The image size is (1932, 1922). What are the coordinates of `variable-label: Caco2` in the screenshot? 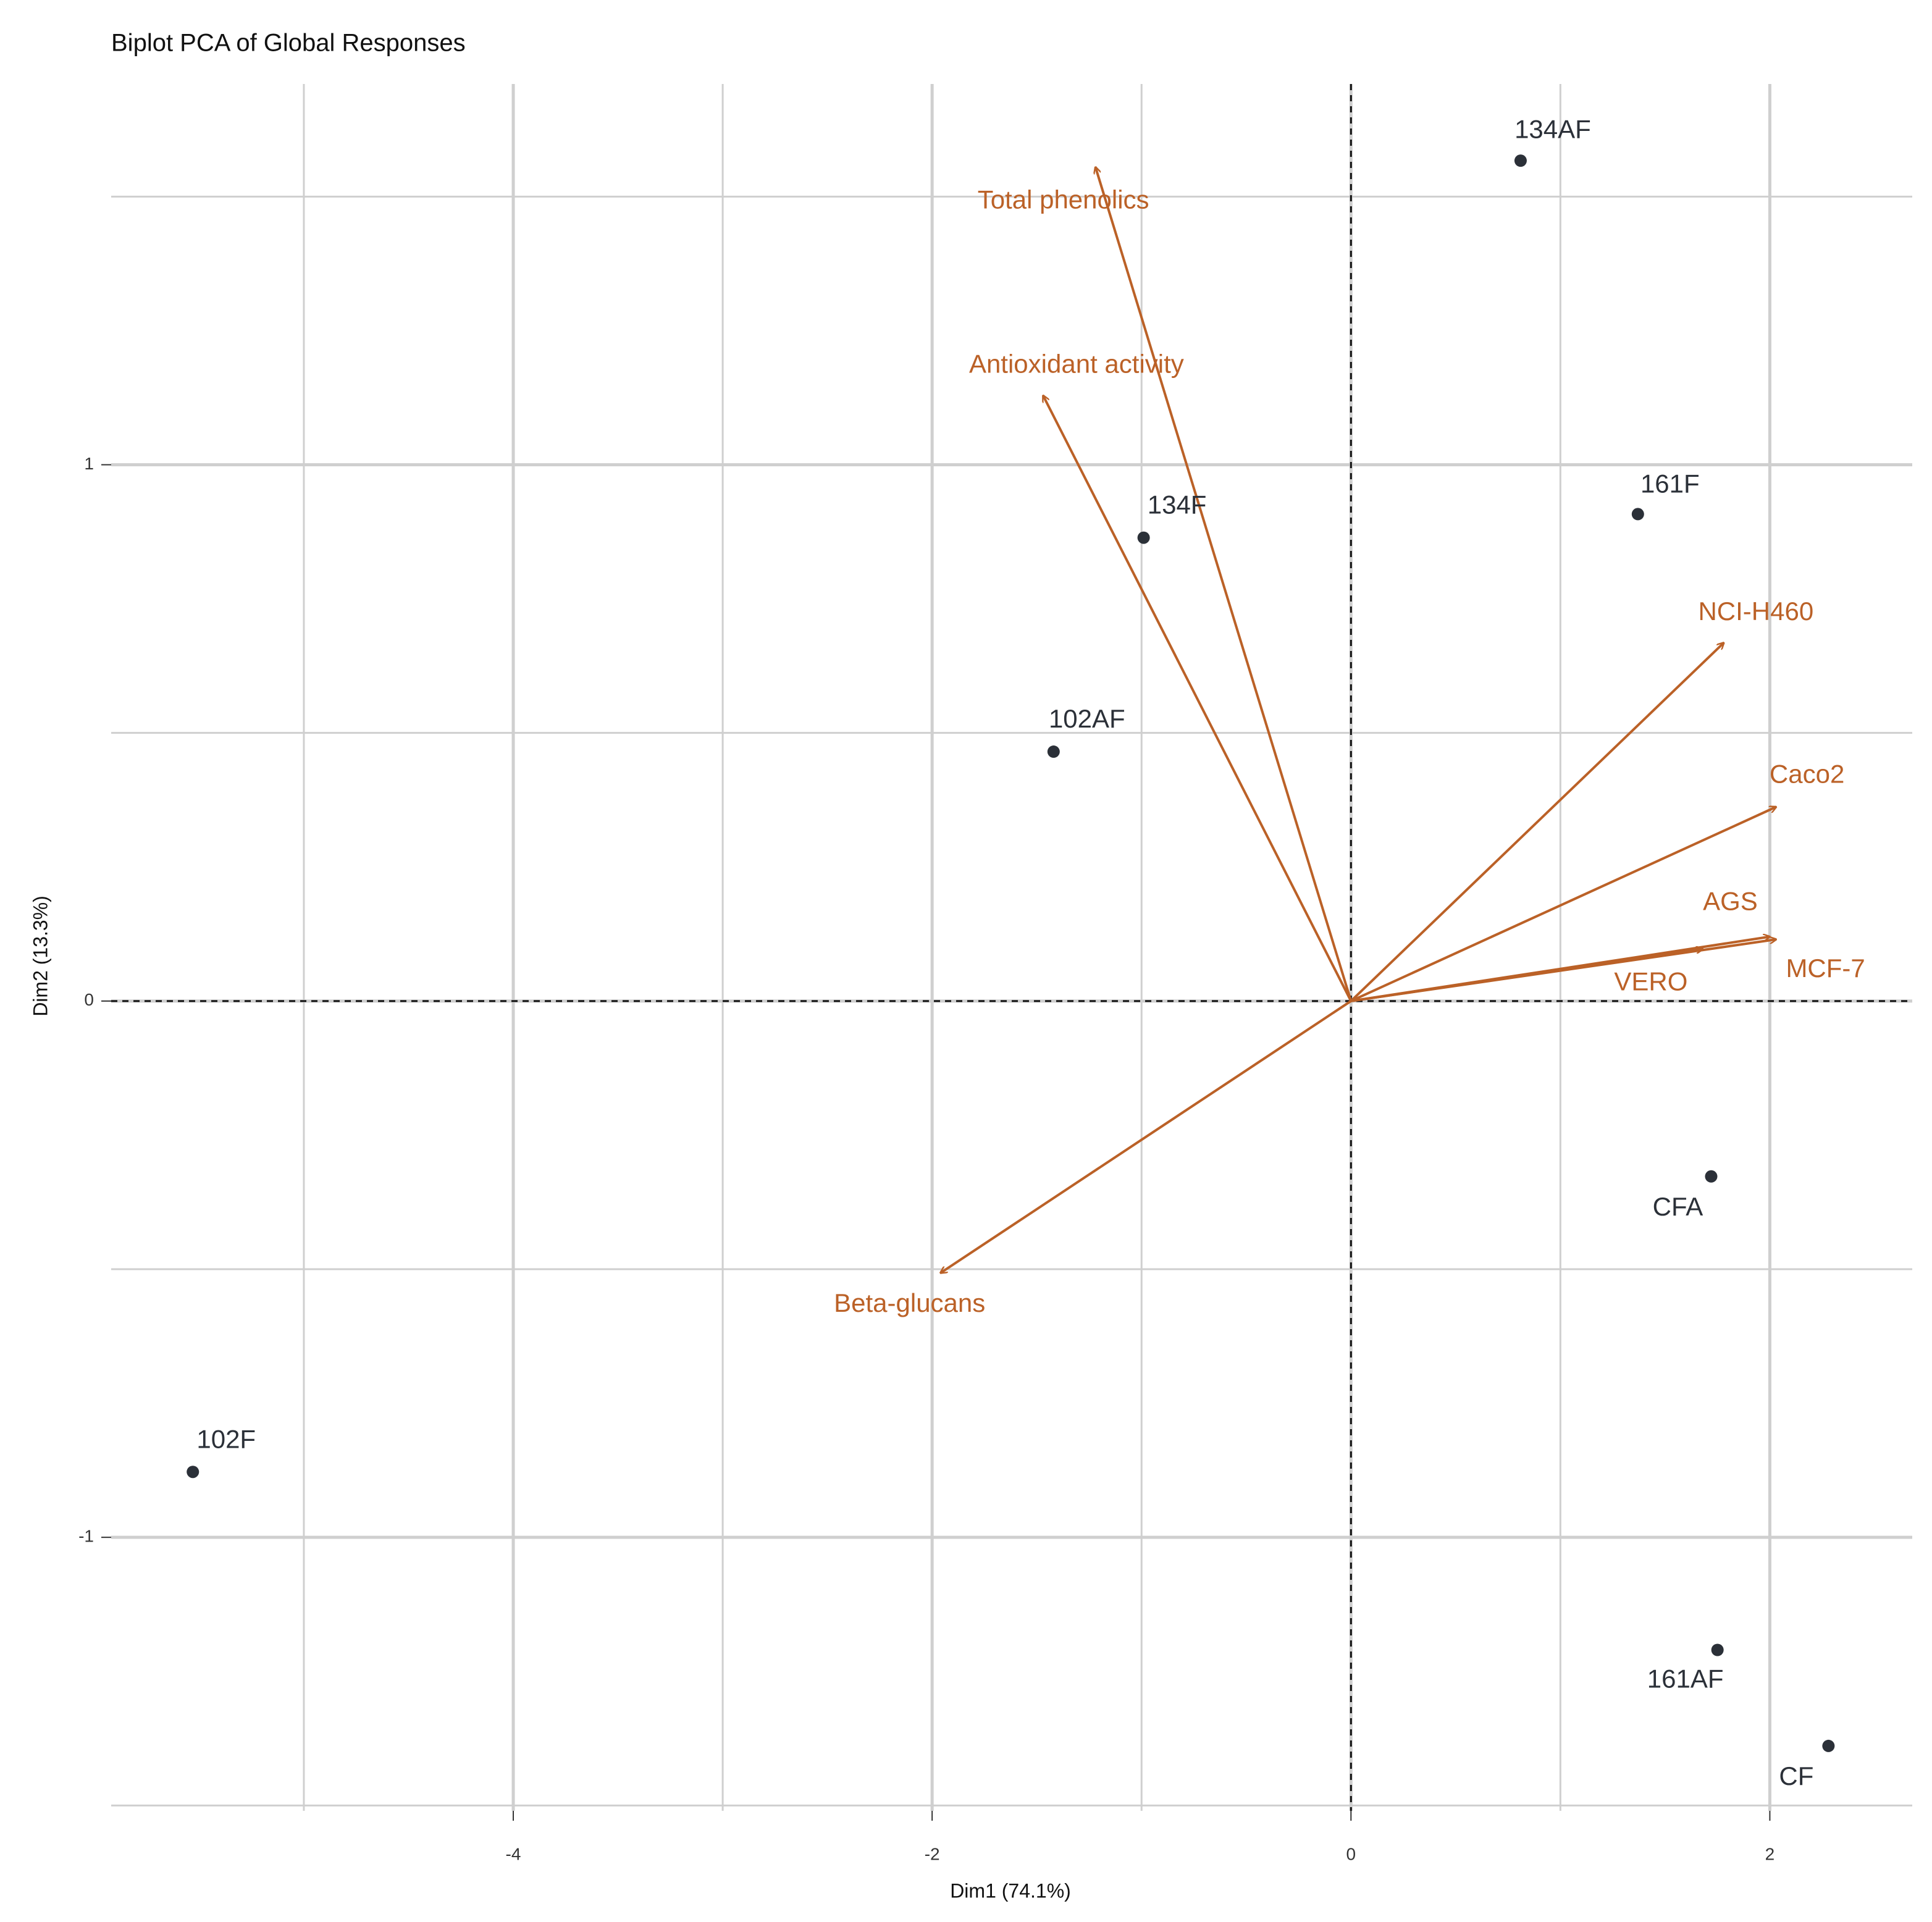 It's located at (1807, 774).